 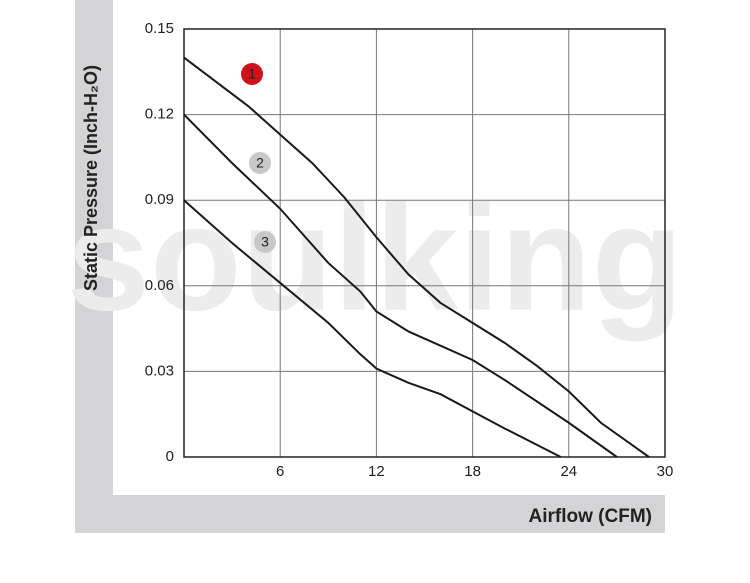 I want to click on curve-label: 1, so click(x=252, y=74).